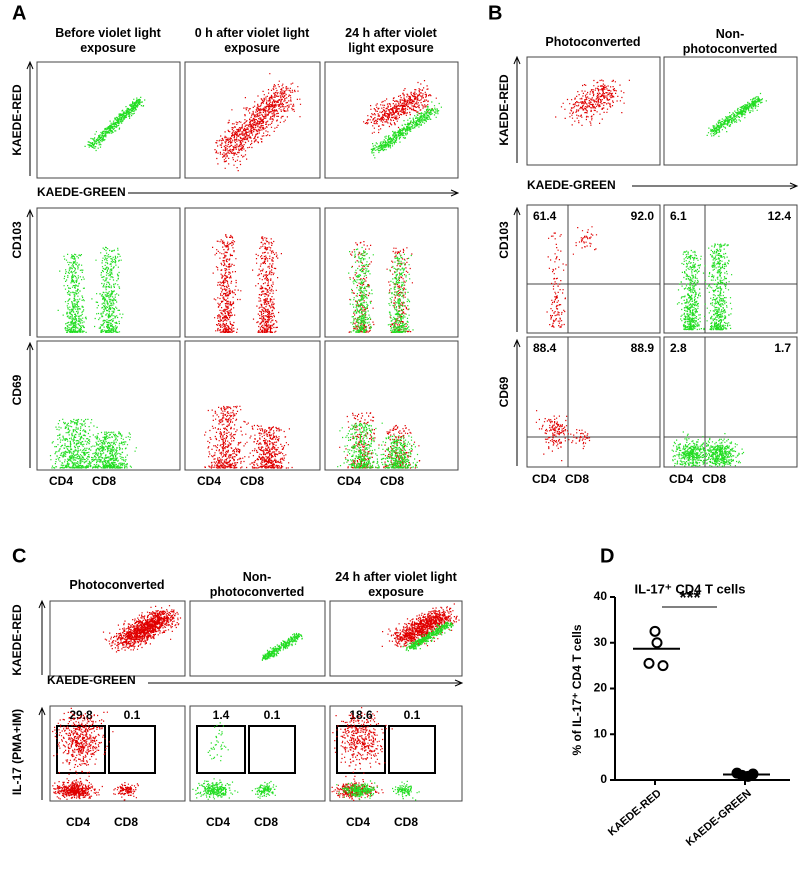 This screenshot has width=800, height=870. I want to click on significance-label: ***, so click(689, 598).